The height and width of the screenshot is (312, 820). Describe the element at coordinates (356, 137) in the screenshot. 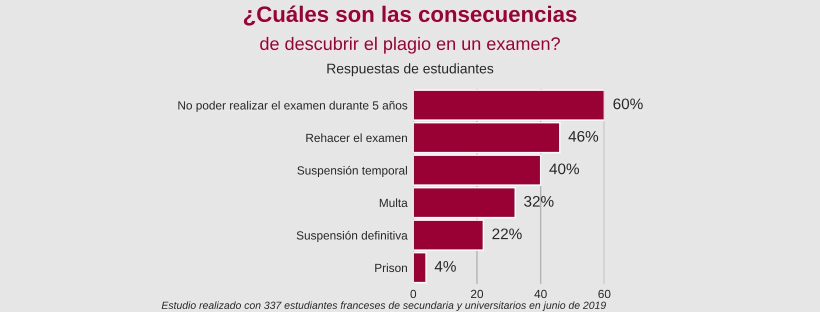

I see `y-tick-label: Rehacer el examen` at that location.